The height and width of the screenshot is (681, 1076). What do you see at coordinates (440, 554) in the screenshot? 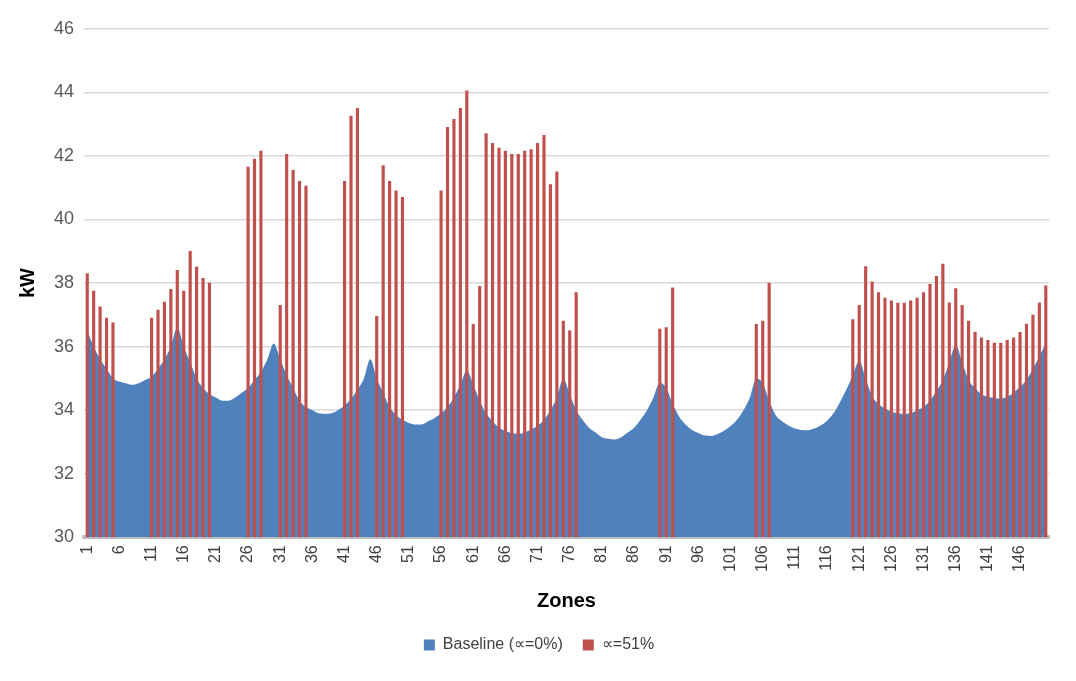
I see `x-tick-label: 56` at bounding box center [440, 554].